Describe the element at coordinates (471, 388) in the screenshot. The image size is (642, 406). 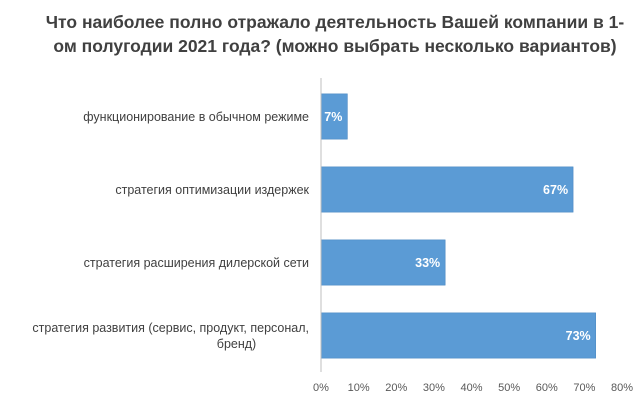
I see `x-tick-label-4: 40%` at that location.